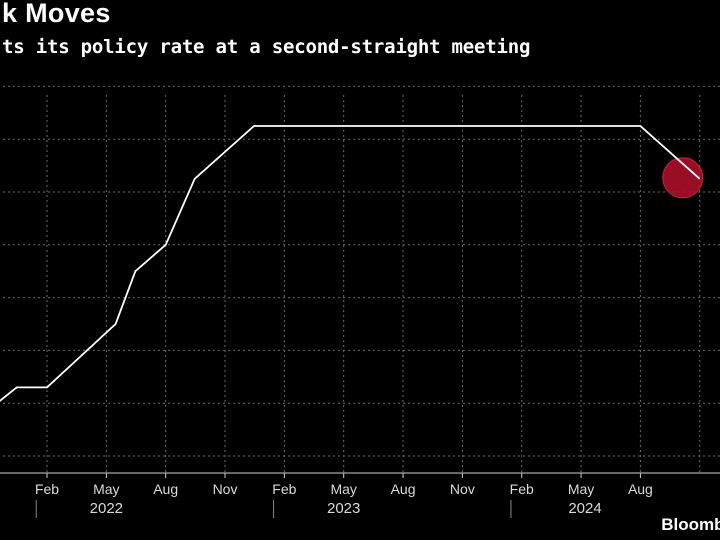  What do you see at coordinates (273, 509) in the screenshot?
I see `year-dividers` at bounding box center [273, 509].